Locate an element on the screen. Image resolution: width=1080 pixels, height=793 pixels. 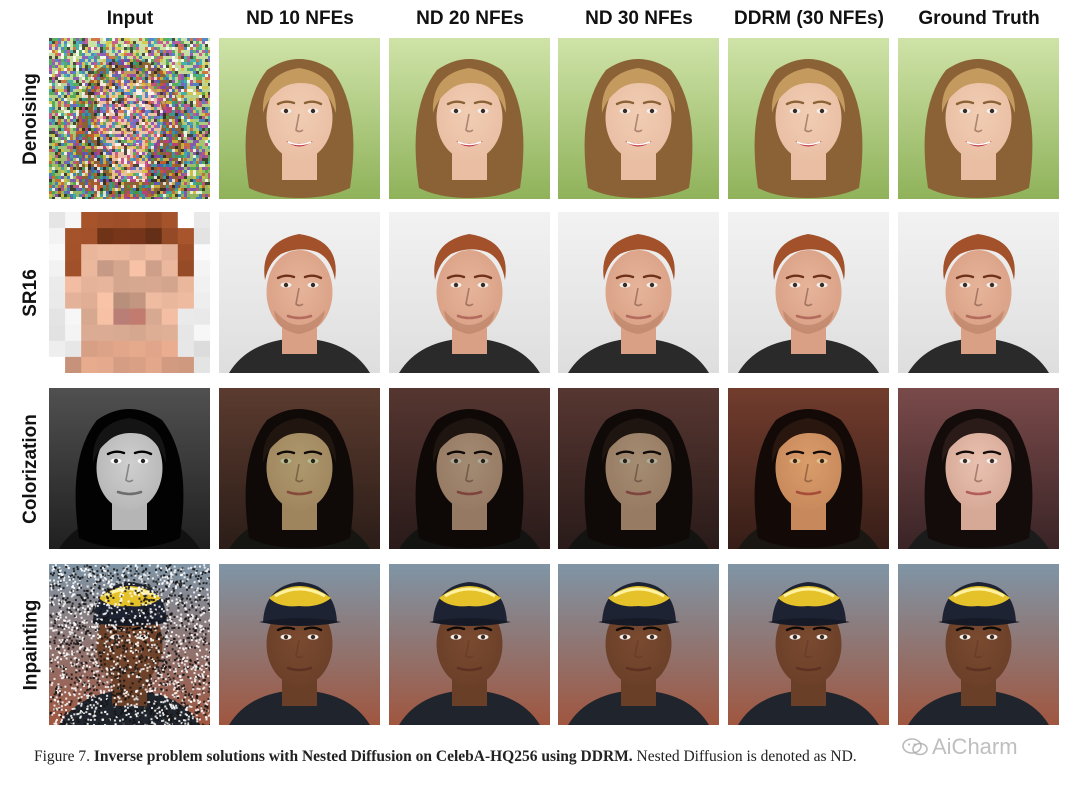
caption-rest: Nested Diffusion is denoted as ND. is located at coordinates (744, 756).